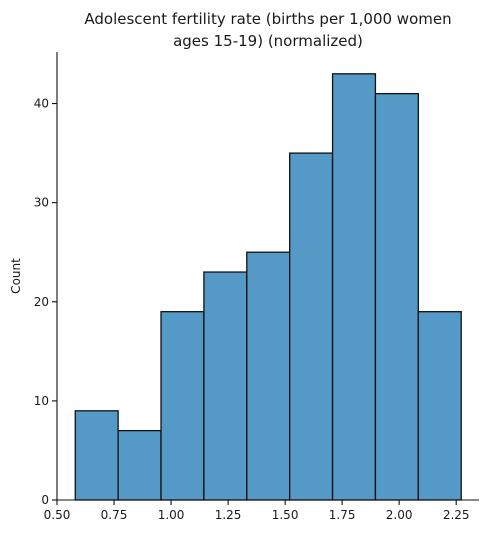  I want to click on y-tick-label: 0, so click(45, 500).